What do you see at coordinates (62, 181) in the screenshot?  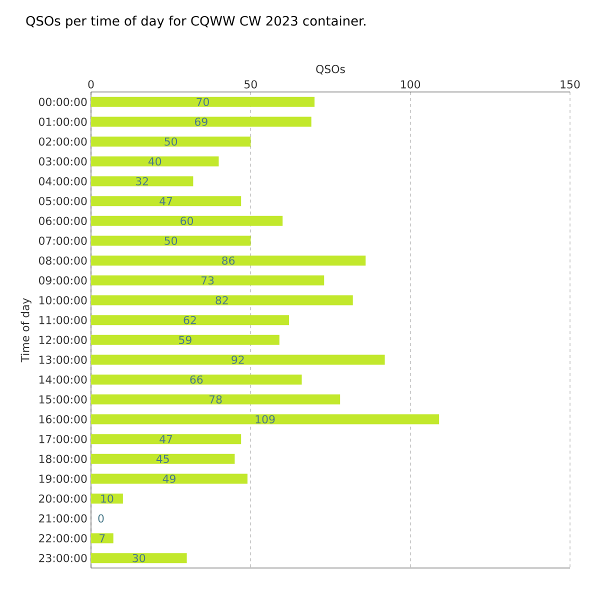 I see `y-tick-label: 04:00:00` at bounding box center [62, 181].